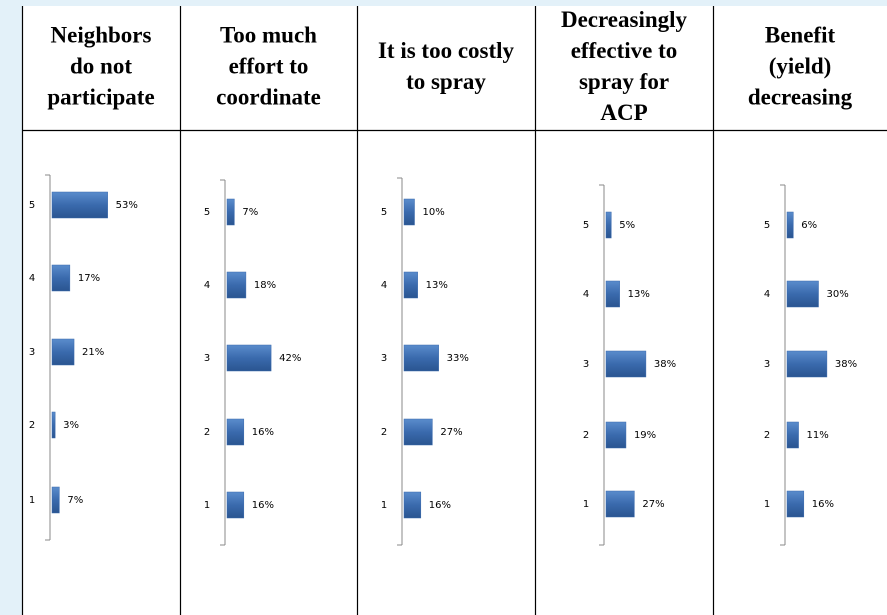 The height and width of the screenshot is (615, 887). Describe the element at coordinates (645, 435) in the screenshot. I see `value-label: 19%` at that location.